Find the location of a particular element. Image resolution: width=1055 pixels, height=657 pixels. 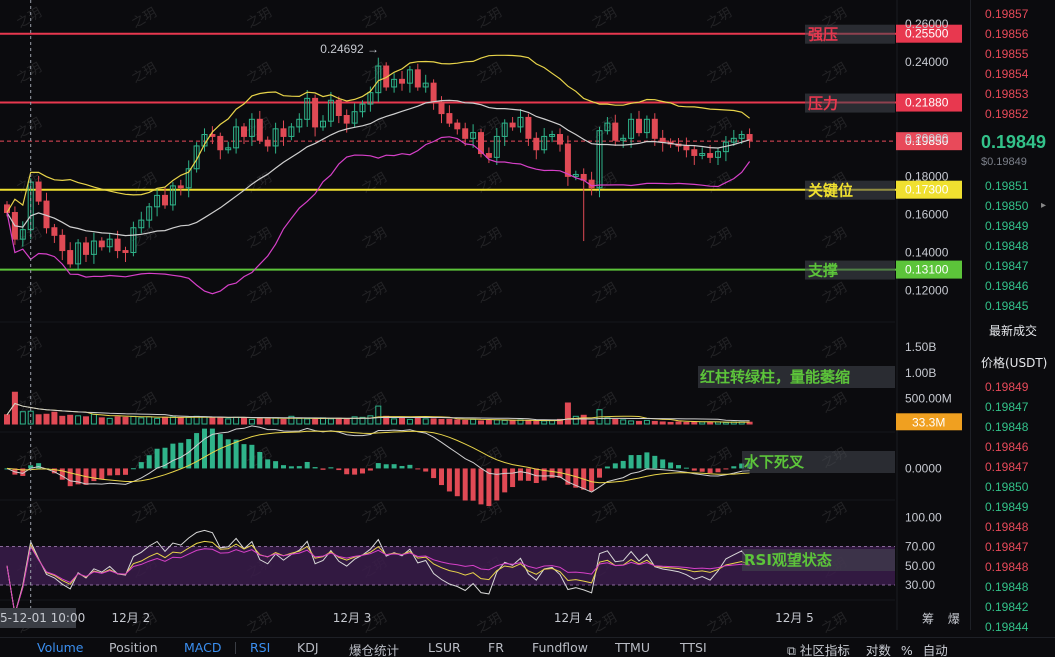

trade-price: 0.19847 is located at coordinates (1007, 547).